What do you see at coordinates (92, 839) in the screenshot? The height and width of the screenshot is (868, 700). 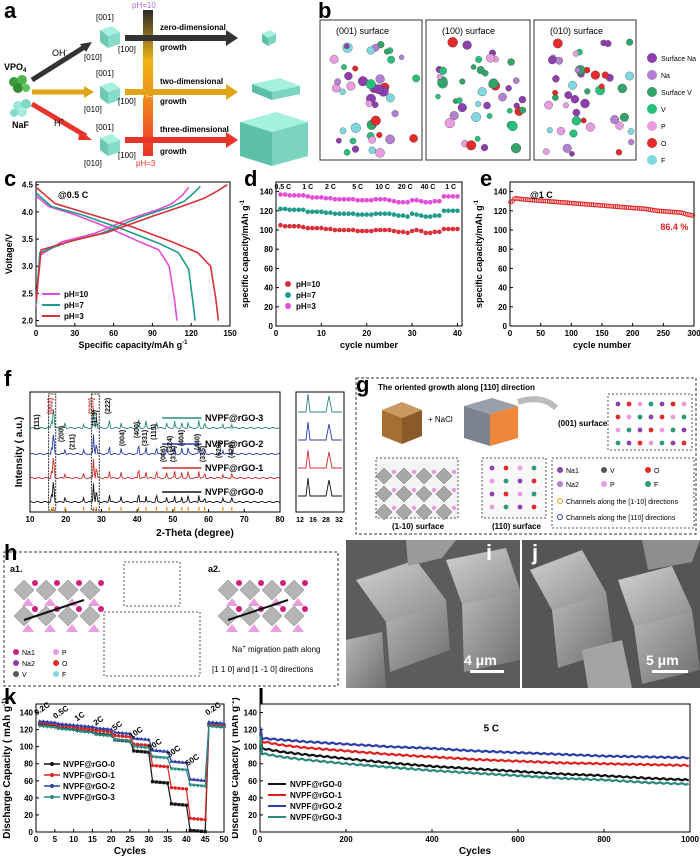 I see `x-tick-label: 15` at bounding box center [92, 839].